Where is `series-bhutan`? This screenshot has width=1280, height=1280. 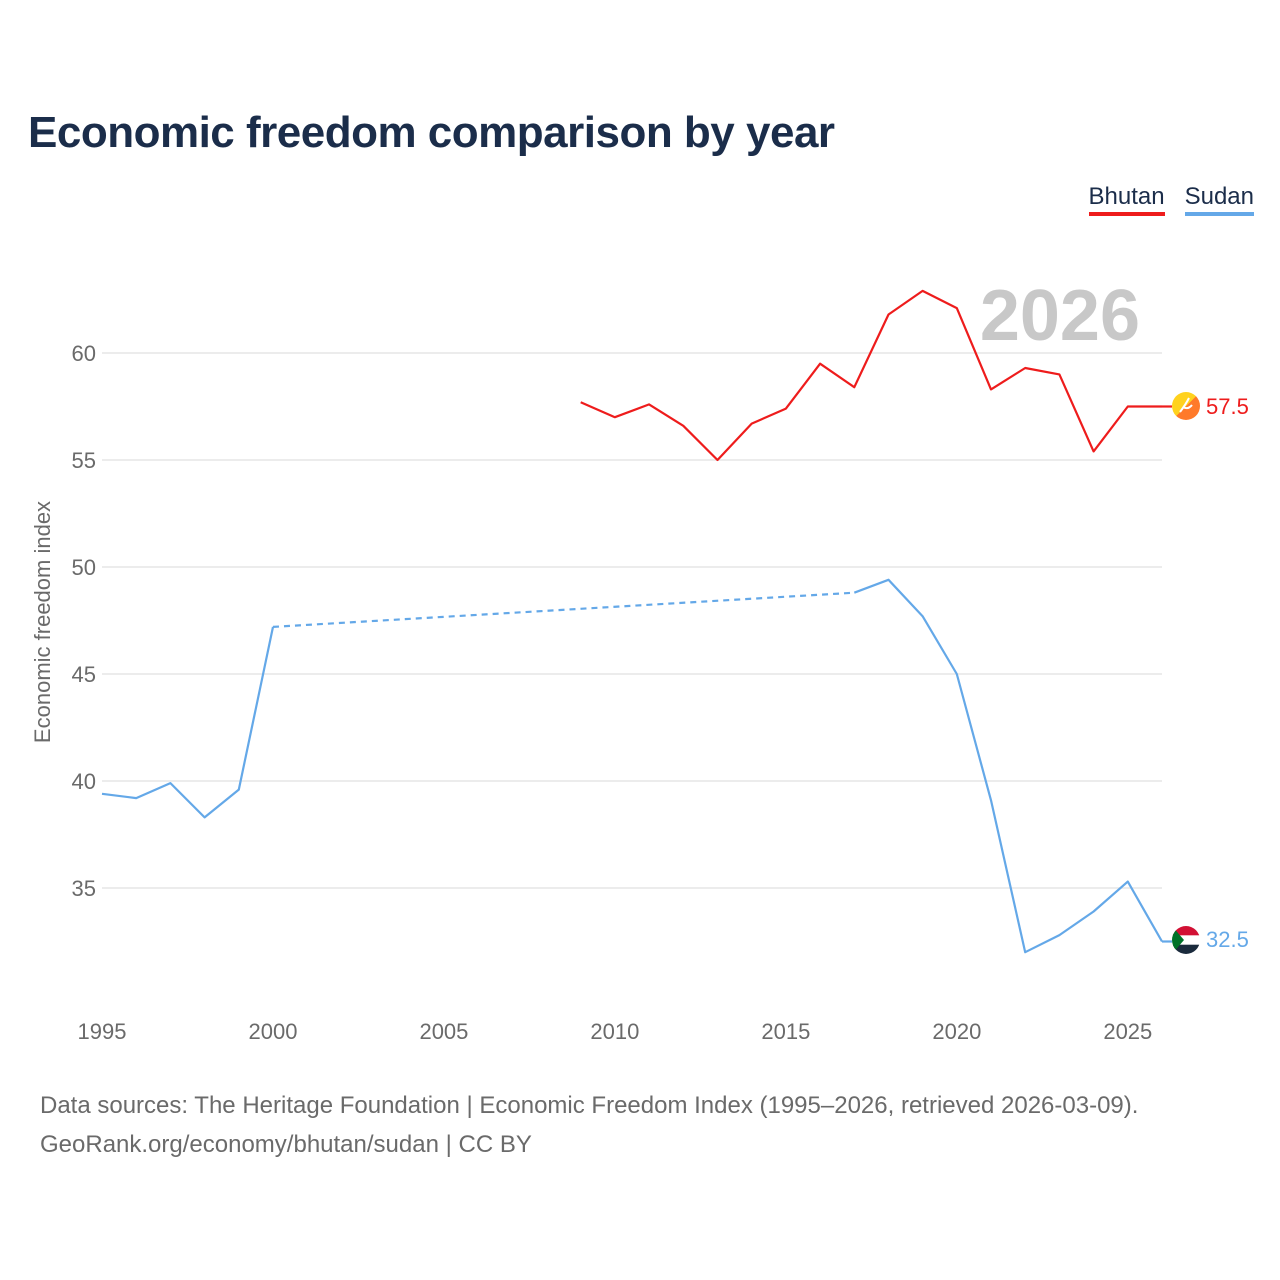
series-bhutan is located at coordinates (876, 375).